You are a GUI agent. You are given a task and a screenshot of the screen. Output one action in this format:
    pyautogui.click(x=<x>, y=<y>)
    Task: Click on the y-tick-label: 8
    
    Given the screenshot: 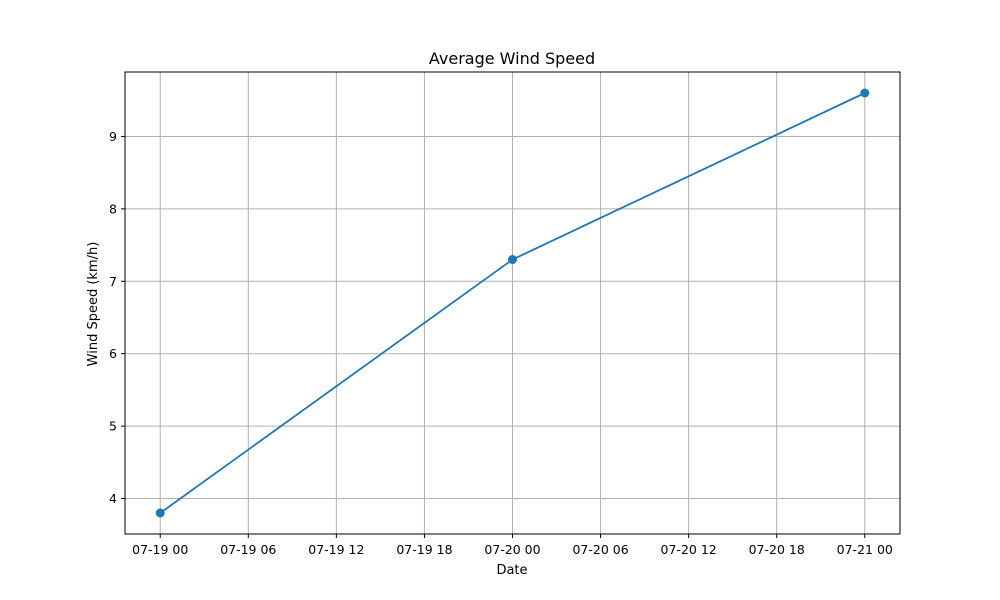 What is the action you would take?
    pyautogui.click(x=113, y=208)
    